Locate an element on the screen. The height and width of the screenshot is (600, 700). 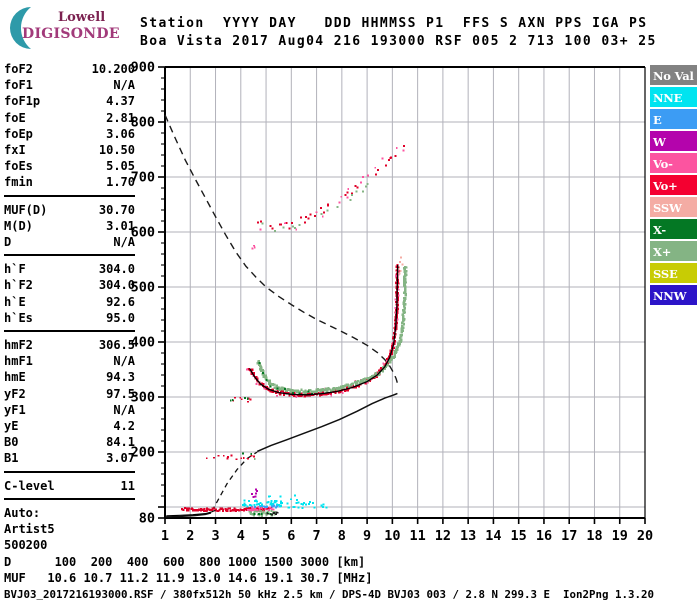
param-value: 2.81 is located at coordinates (120, 117).